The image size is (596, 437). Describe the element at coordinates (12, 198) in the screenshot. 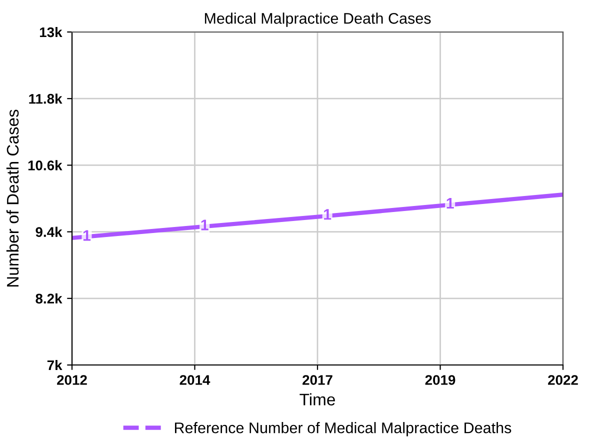

I see `y-axis-title: Number of Death Cases` at that location.